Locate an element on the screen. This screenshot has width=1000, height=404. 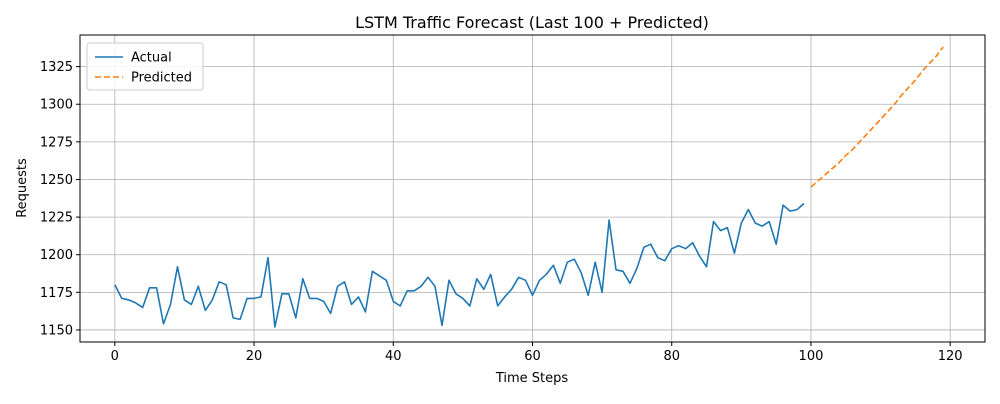
series-line-predicted is located at coordinates (877, 117).